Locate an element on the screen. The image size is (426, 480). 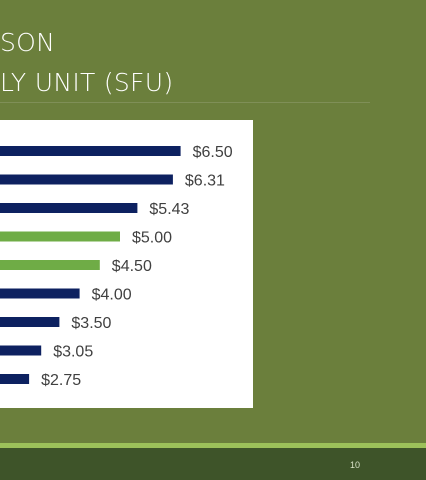
slide-title-line-1: SON is located at coordinates (28, 42).